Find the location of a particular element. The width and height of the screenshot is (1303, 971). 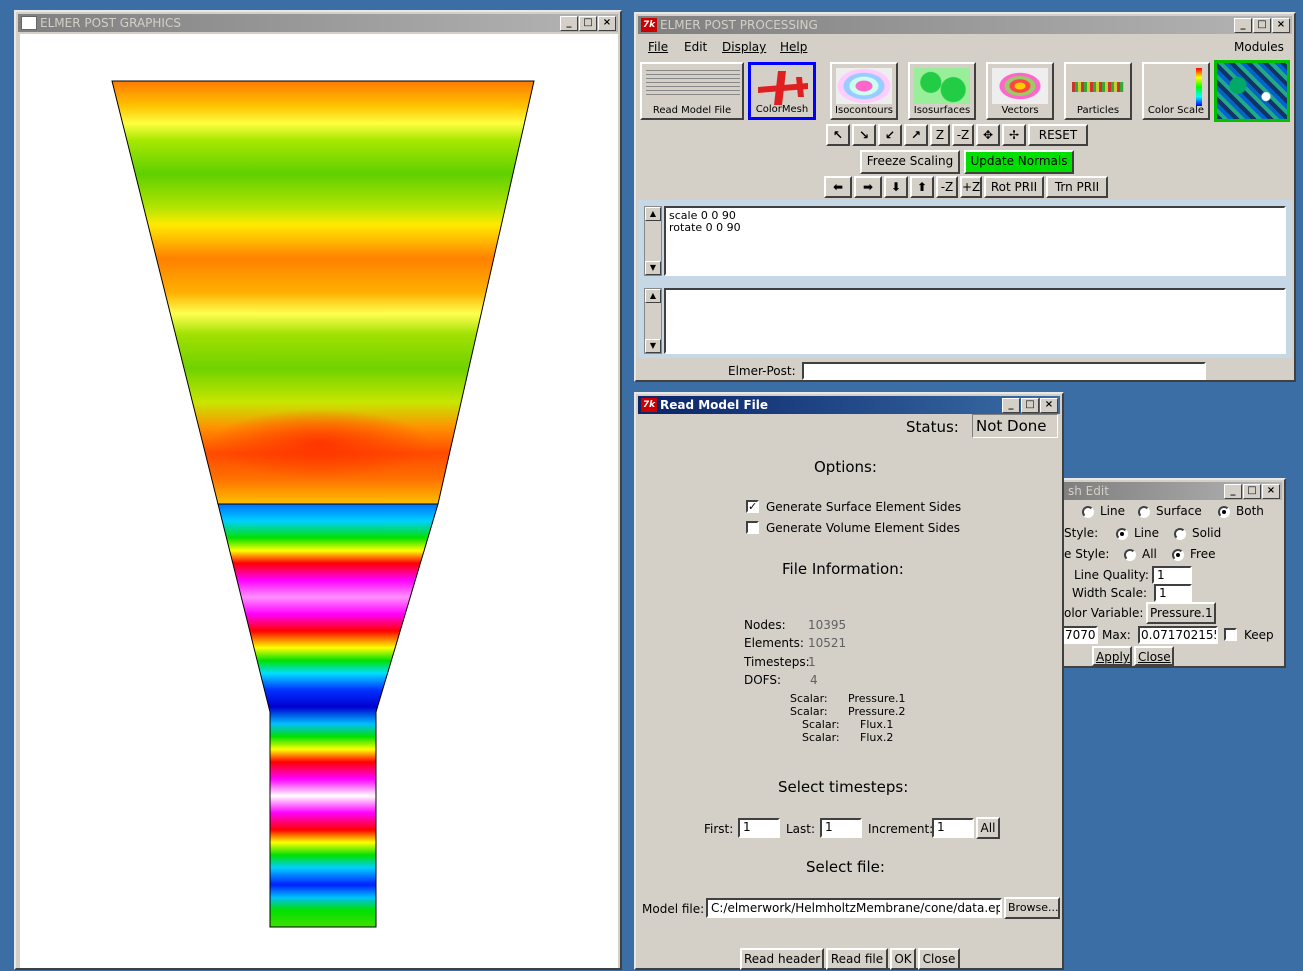

pan-up-button: ⬆ is located at coordinates (922, 187).